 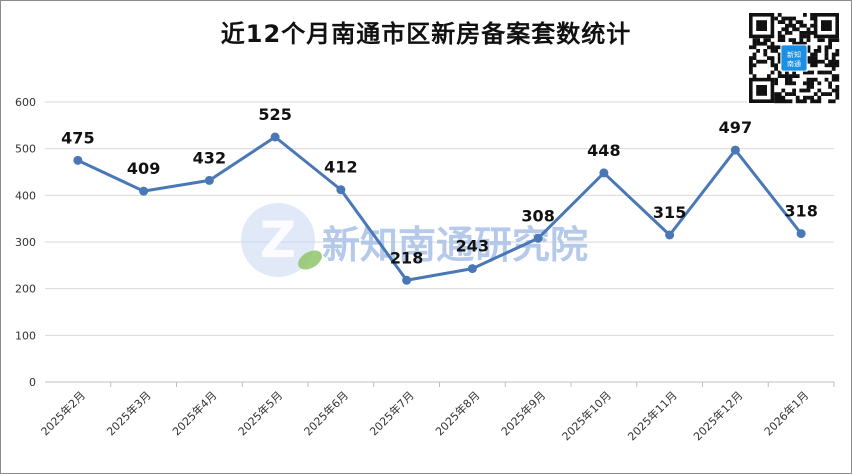 What do you see at coordinates (414, 240) in the screenshot?
I see `watermark: Z 新知南通研究院` at bounding box center [414, 240].